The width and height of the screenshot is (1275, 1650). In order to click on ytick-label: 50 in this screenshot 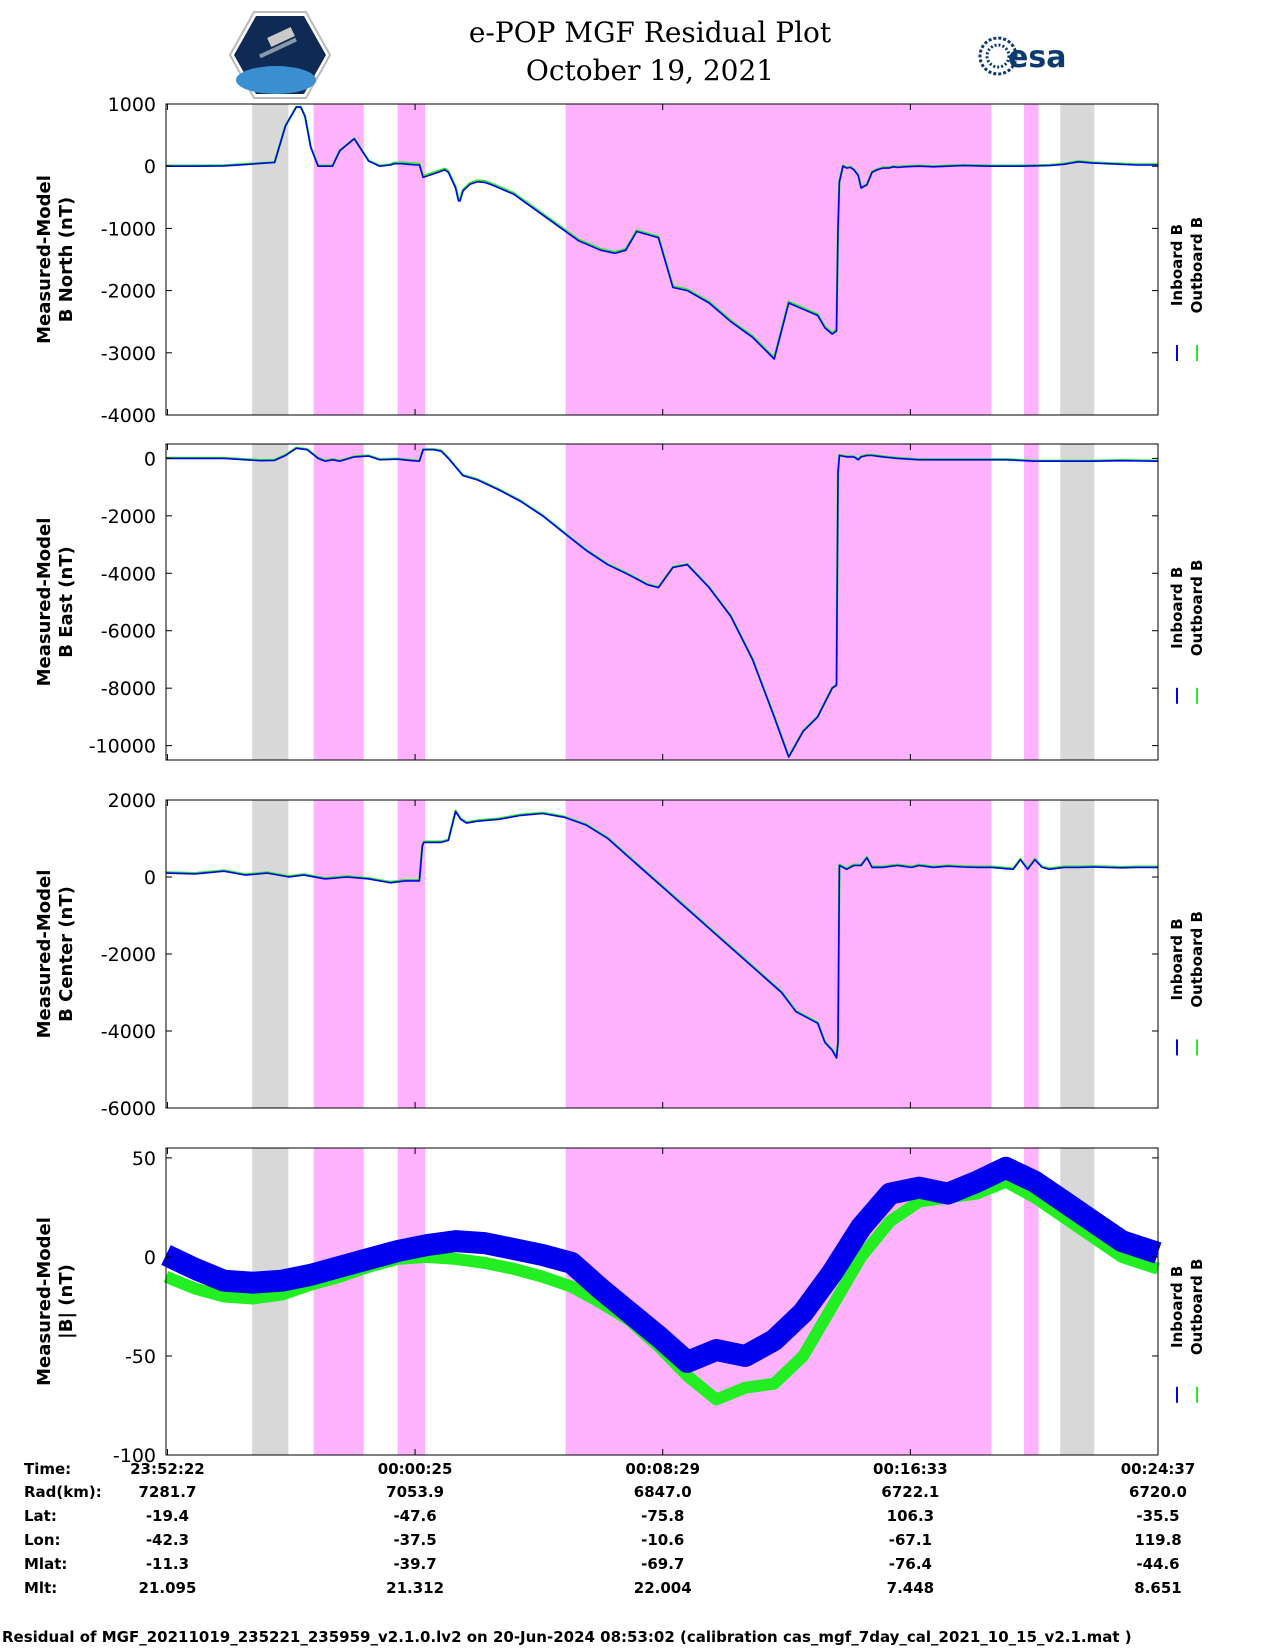, I will do `click(144, 1159)`.